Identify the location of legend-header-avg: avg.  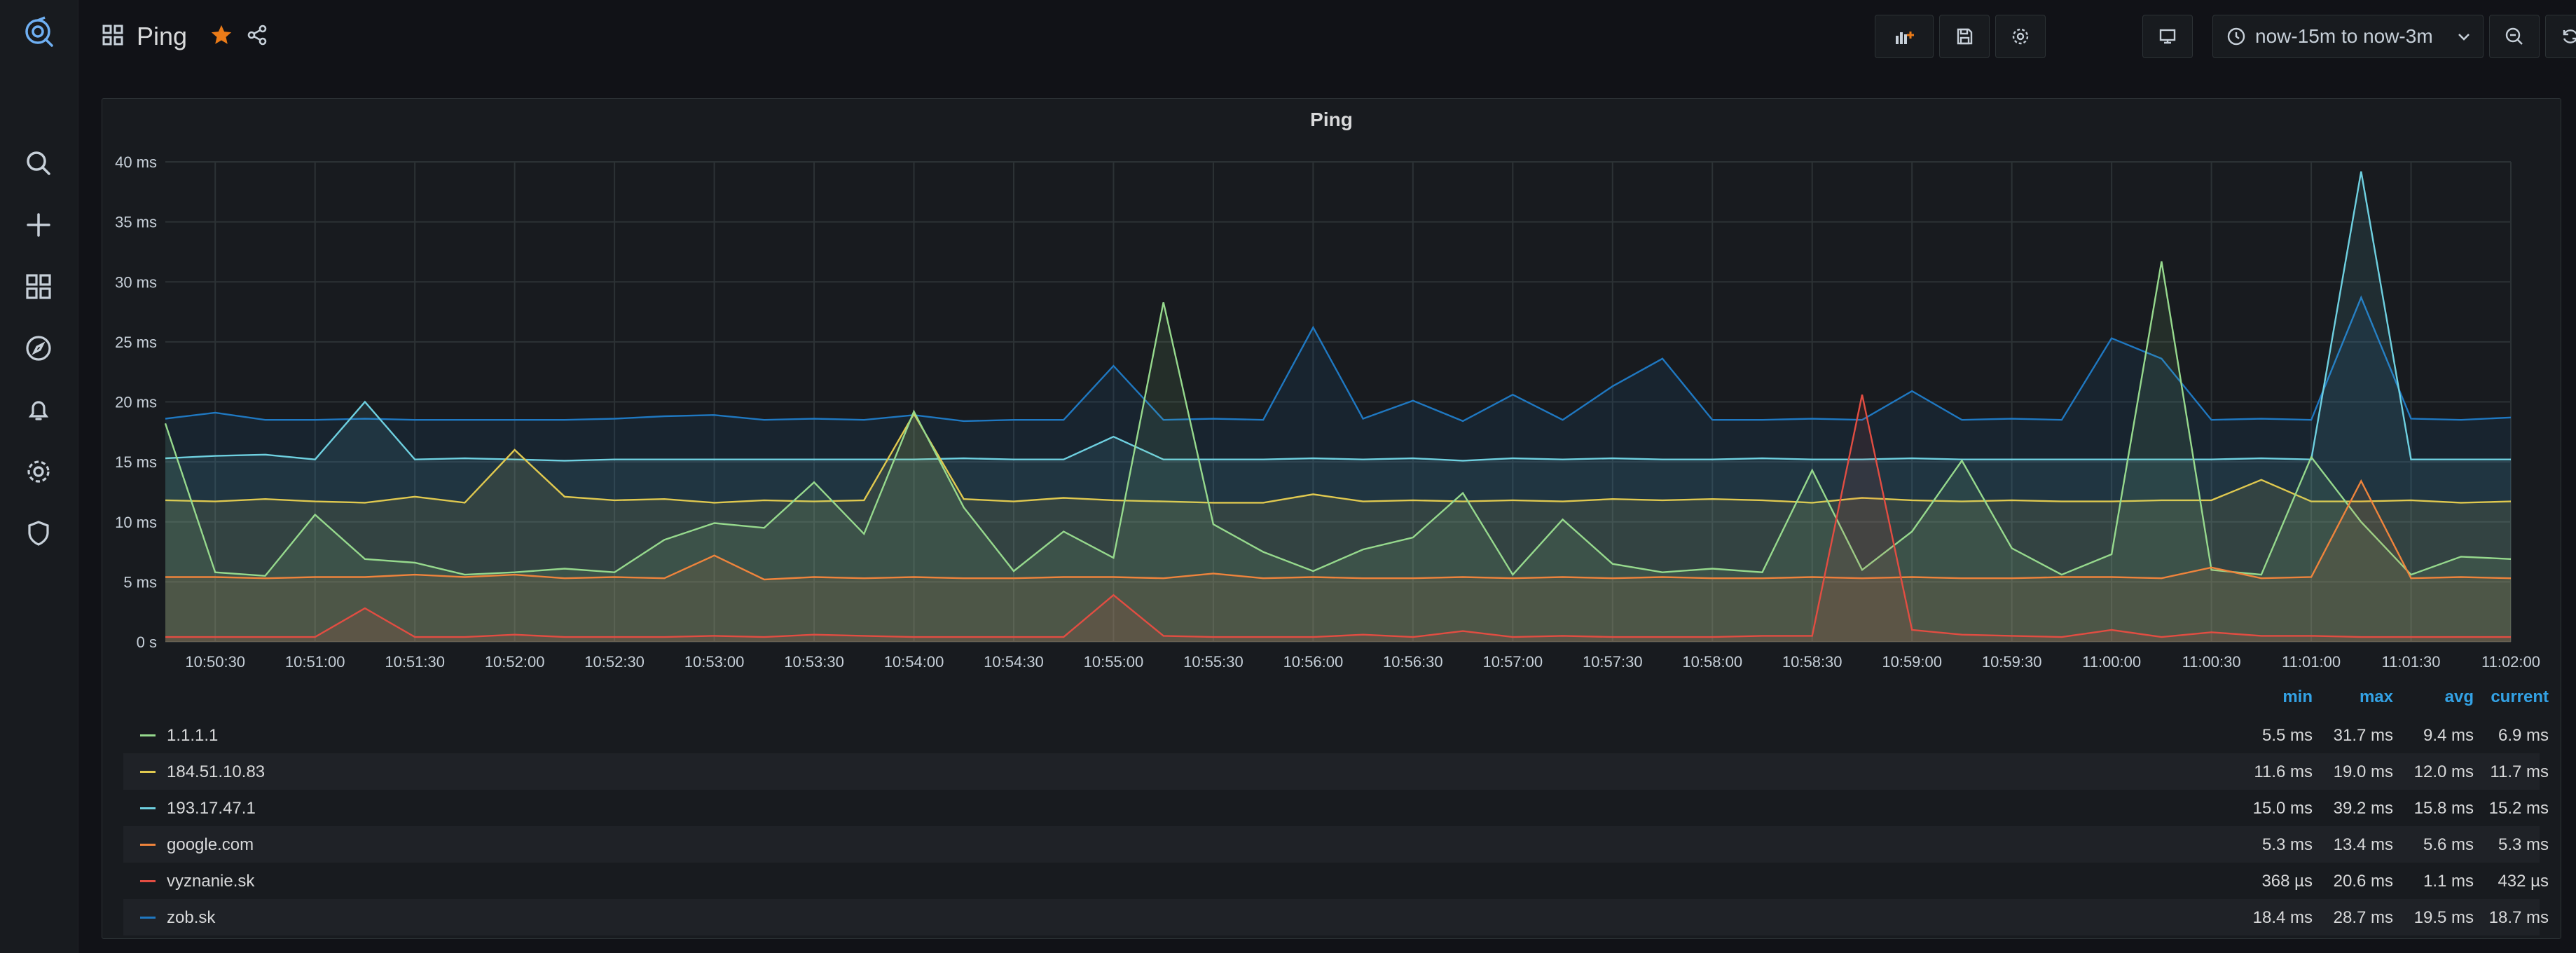
(2459, 696).